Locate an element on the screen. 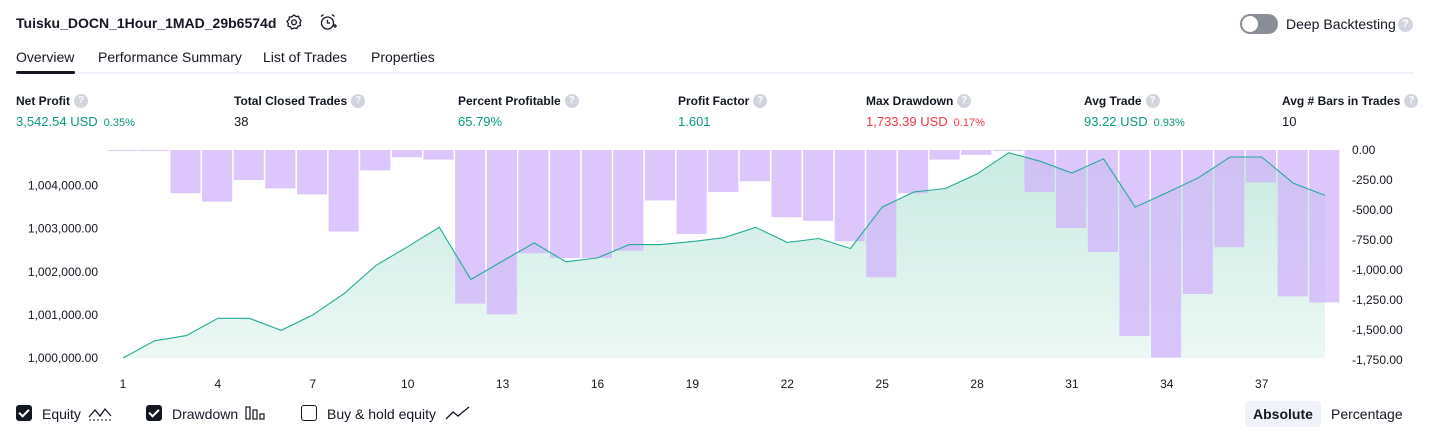  y-right-tick-label: -1,500.00 is located at coordinates (1377, 330).